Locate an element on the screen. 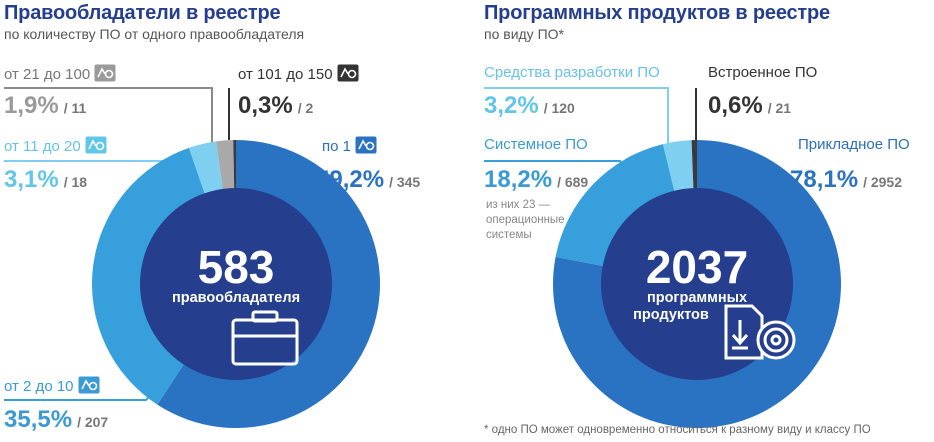 The height and width of the screenshot is (442, 934). chart1-center-caption: правообладателя is located at coordinates (236, 298).